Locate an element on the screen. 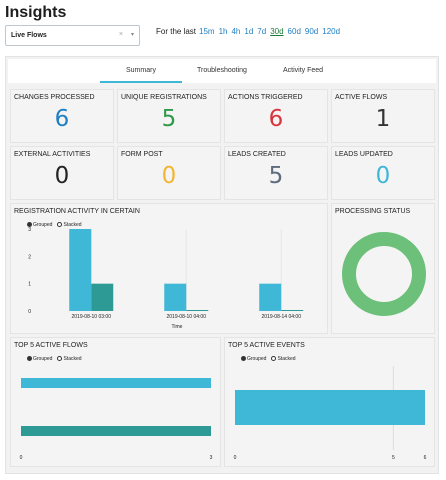 The width and height of the screenshot is (446, 480). y-tick-label: 1 is located at coordinates (29, 285).